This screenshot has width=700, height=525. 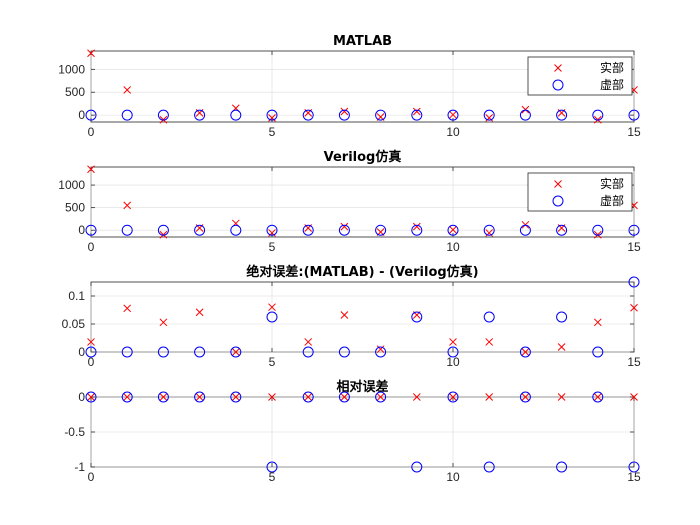 What do you see at coordinates (612, 67) in the screenshot?
I see `legend-label-real: 实部` at bounding box center [612, 67].